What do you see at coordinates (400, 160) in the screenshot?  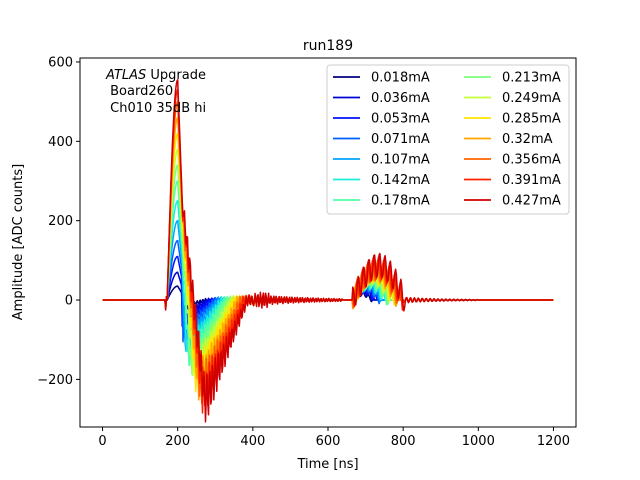 I see `legend-label: 0.107mA` at bounding box center [400, 160].